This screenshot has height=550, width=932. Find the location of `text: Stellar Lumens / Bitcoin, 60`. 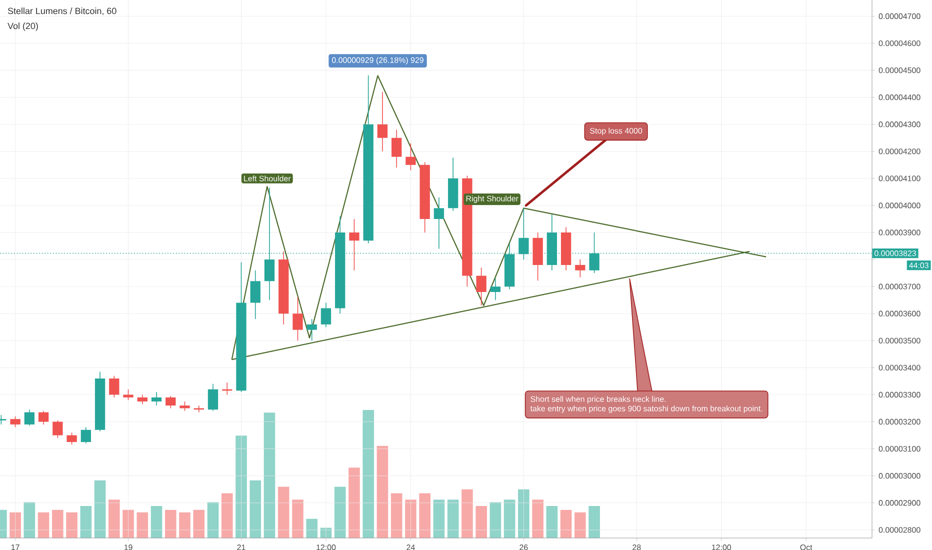

text: Stellar Lumens / Bitcoin, 60 is located at coordinates (62, 12).